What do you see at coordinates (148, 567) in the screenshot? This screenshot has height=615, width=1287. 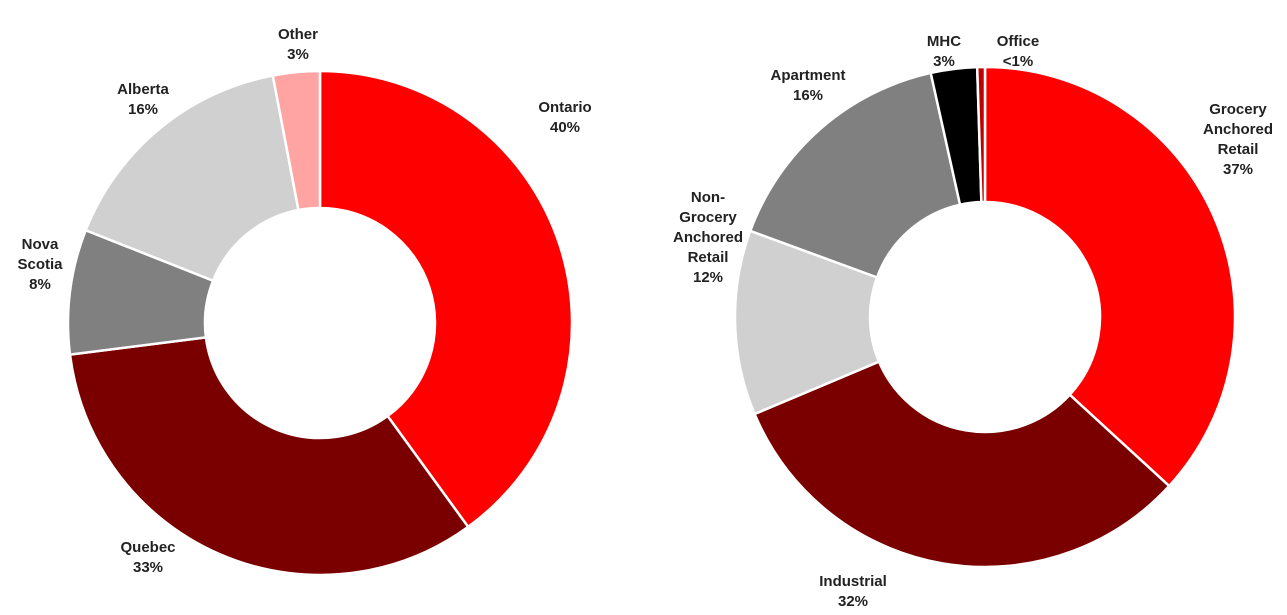 I see `value-label: 33%` at bounding box center [148, 567].